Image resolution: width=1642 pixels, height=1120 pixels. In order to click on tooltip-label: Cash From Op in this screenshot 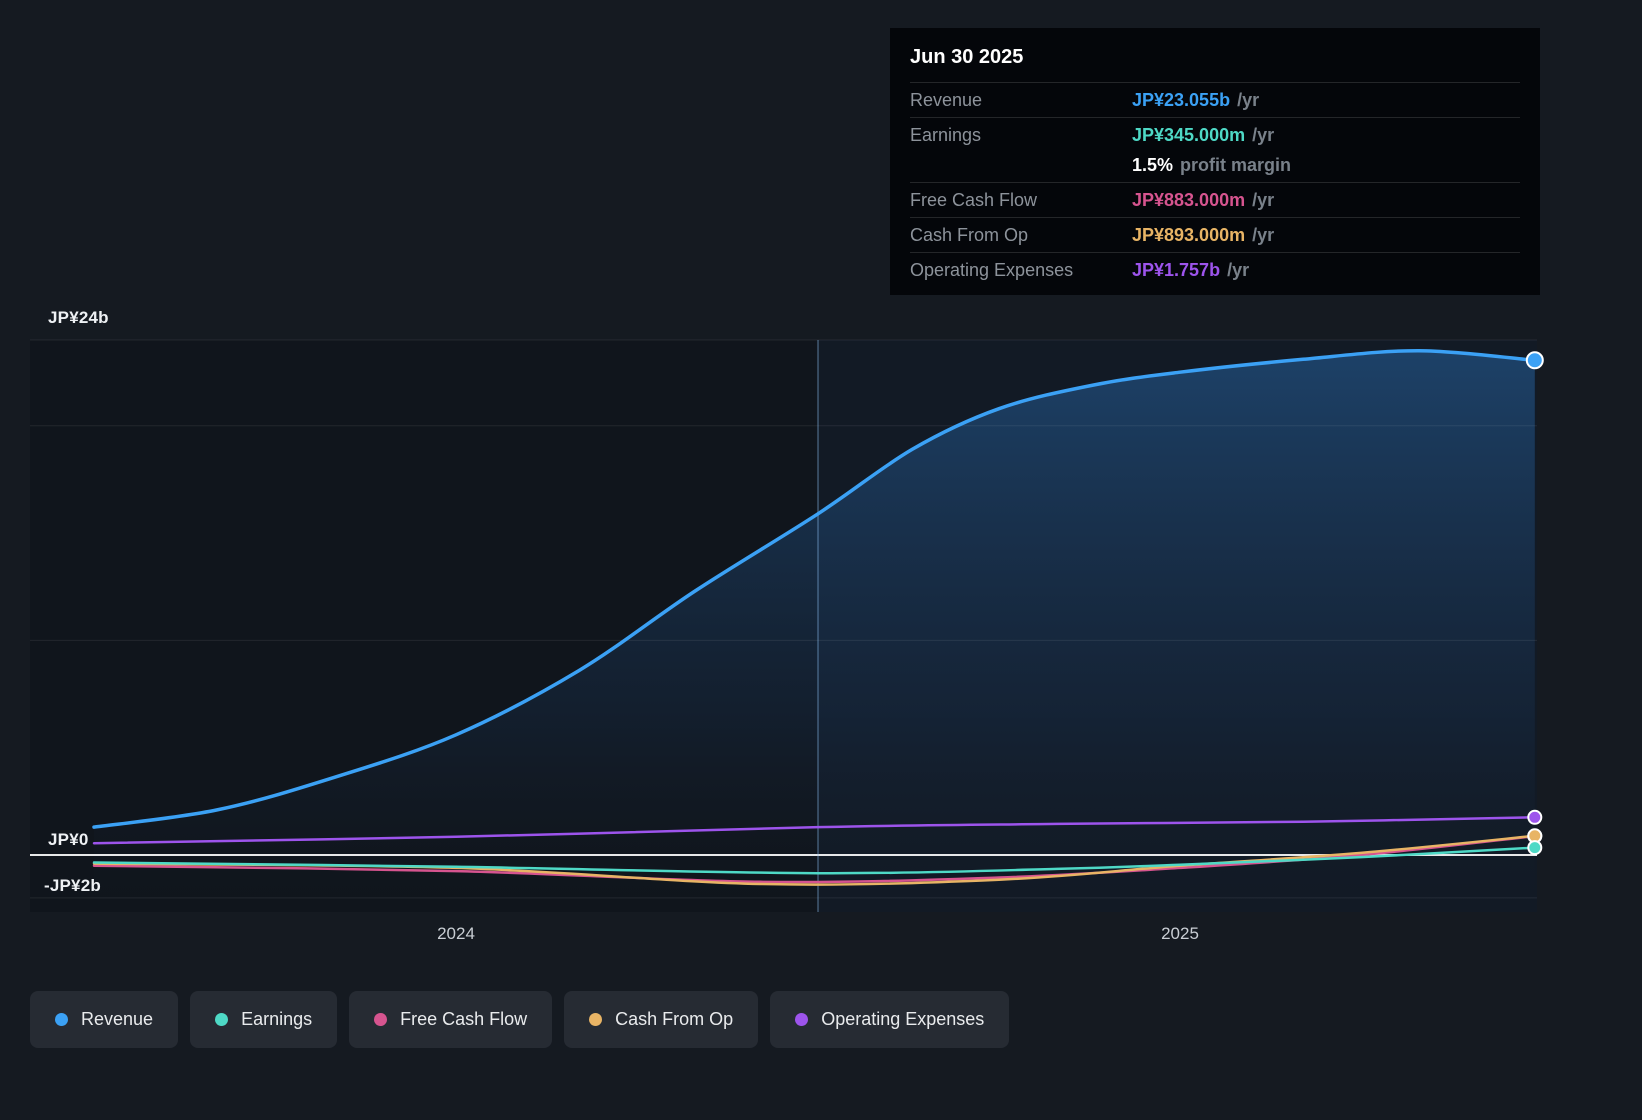, I will do `click(969, 235)`.